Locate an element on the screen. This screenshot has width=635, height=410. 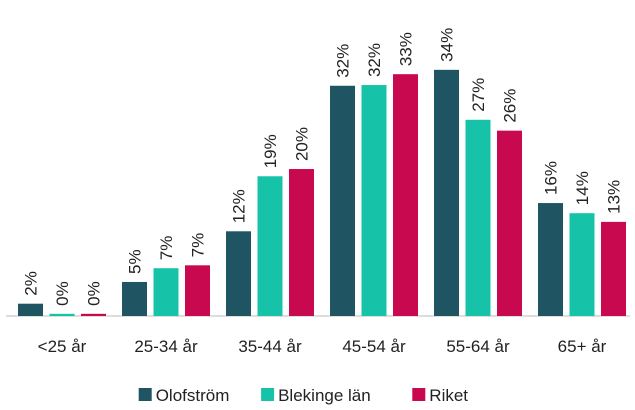
x-tick-label: 35-44 år is located at coordinates (270, 346).